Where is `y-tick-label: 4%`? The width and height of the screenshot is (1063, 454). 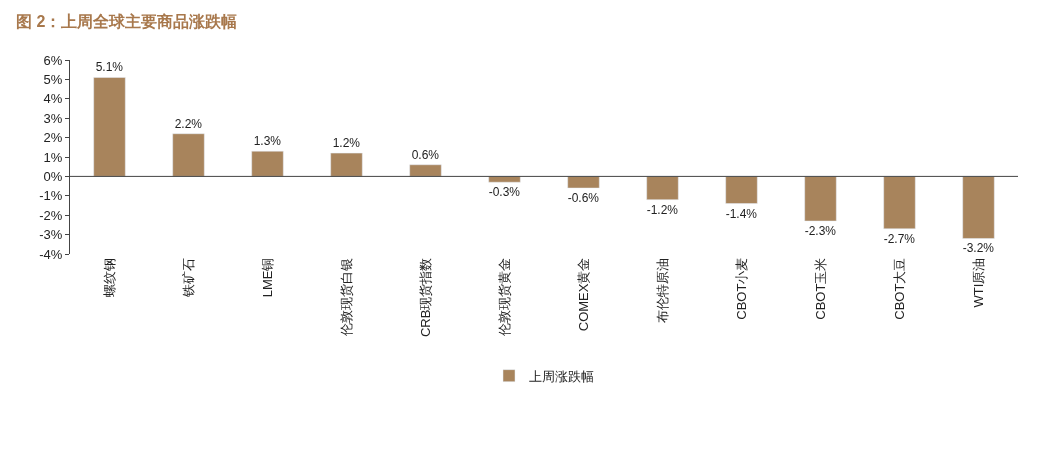 y-tick-label: 4% is located at coordinates (53, 99).